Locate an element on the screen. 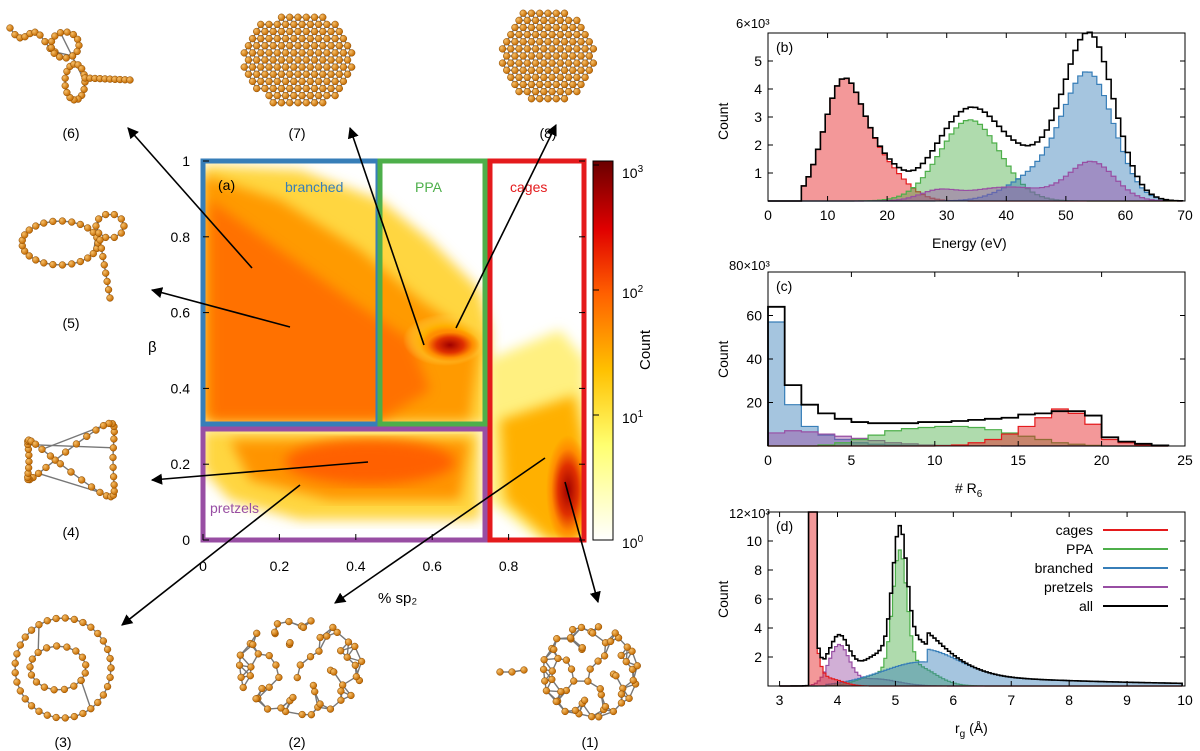 The image size is (1200, 751). x-tick-label: 20 is located at coordinates (1102, 460).